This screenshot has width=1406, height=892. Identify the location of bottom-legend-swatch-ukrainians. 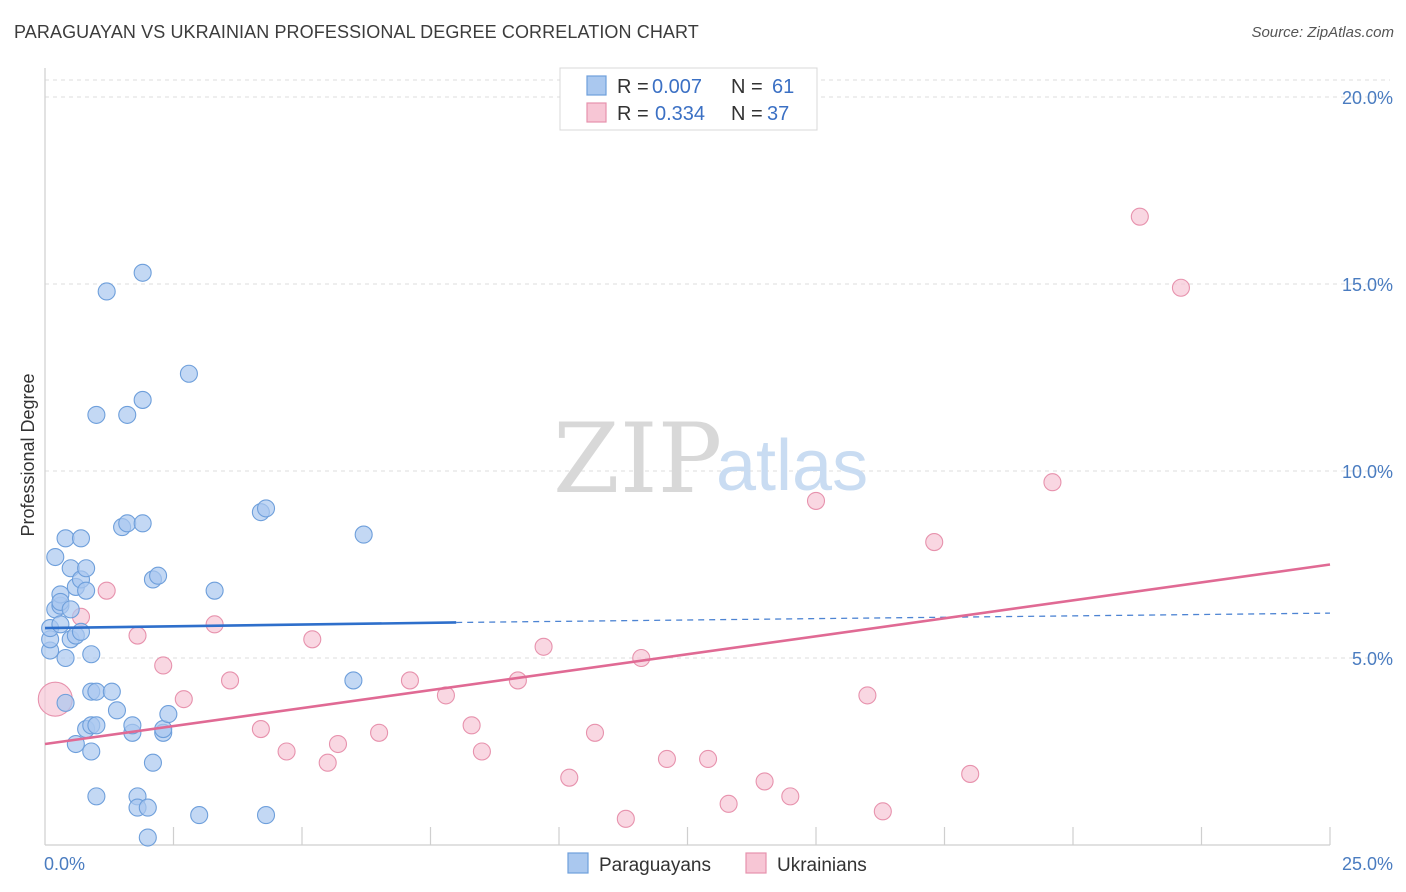
(756, 863).